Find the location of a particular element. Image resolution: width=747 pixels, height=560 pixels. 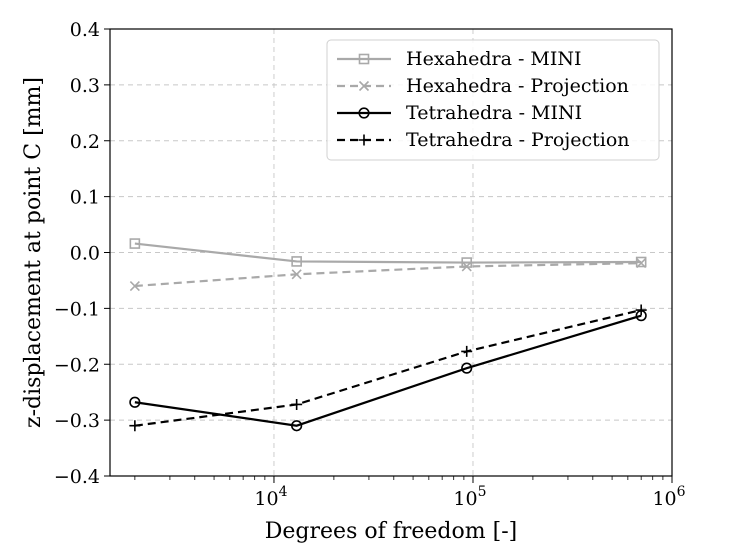

legend-box is located at coordinates (493, 100).